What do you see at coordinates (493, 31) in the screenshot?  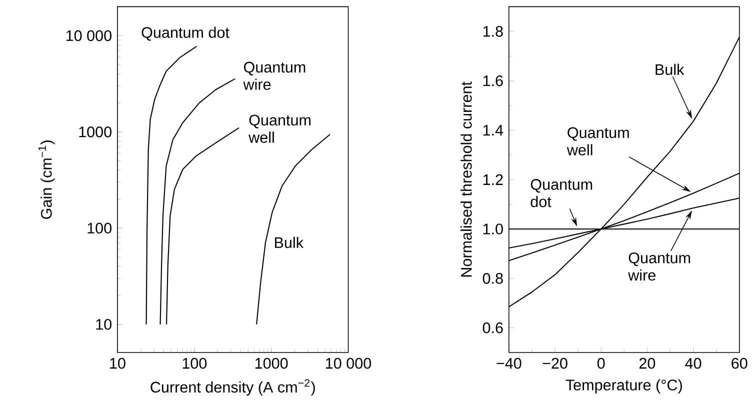 I see `y-tick-label: 1.8` at bounding box center [493, 31].